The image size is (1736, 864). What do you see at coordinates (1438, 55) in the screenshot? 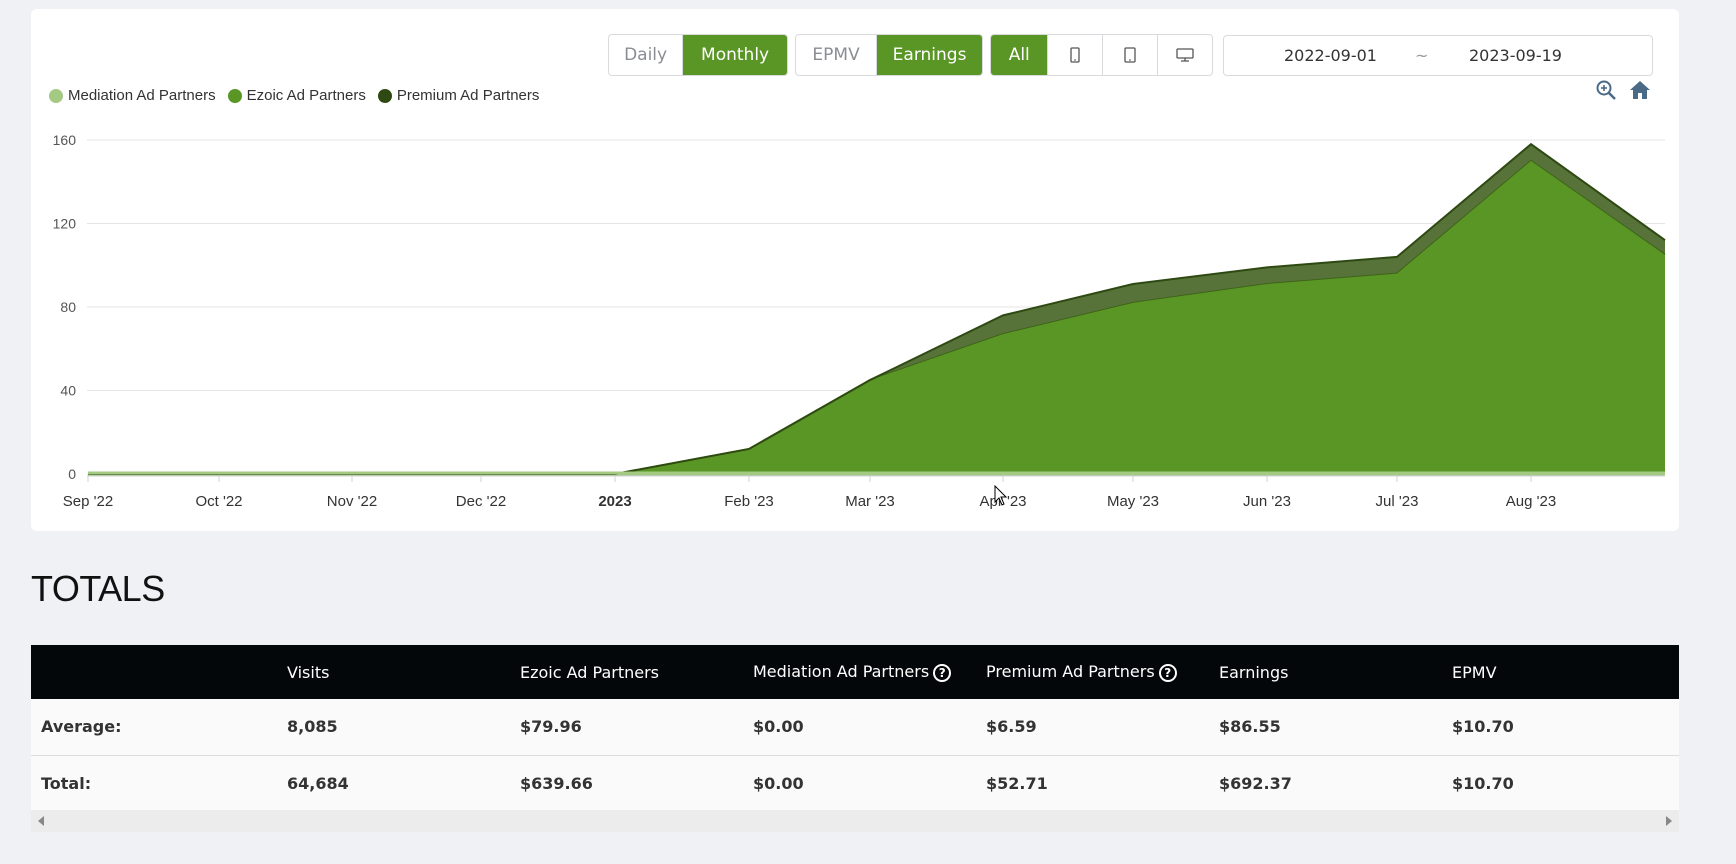
I see `date-range-picker: 2022-09-01 ~ 2023-09-19` at bounding box center [1438, 55].